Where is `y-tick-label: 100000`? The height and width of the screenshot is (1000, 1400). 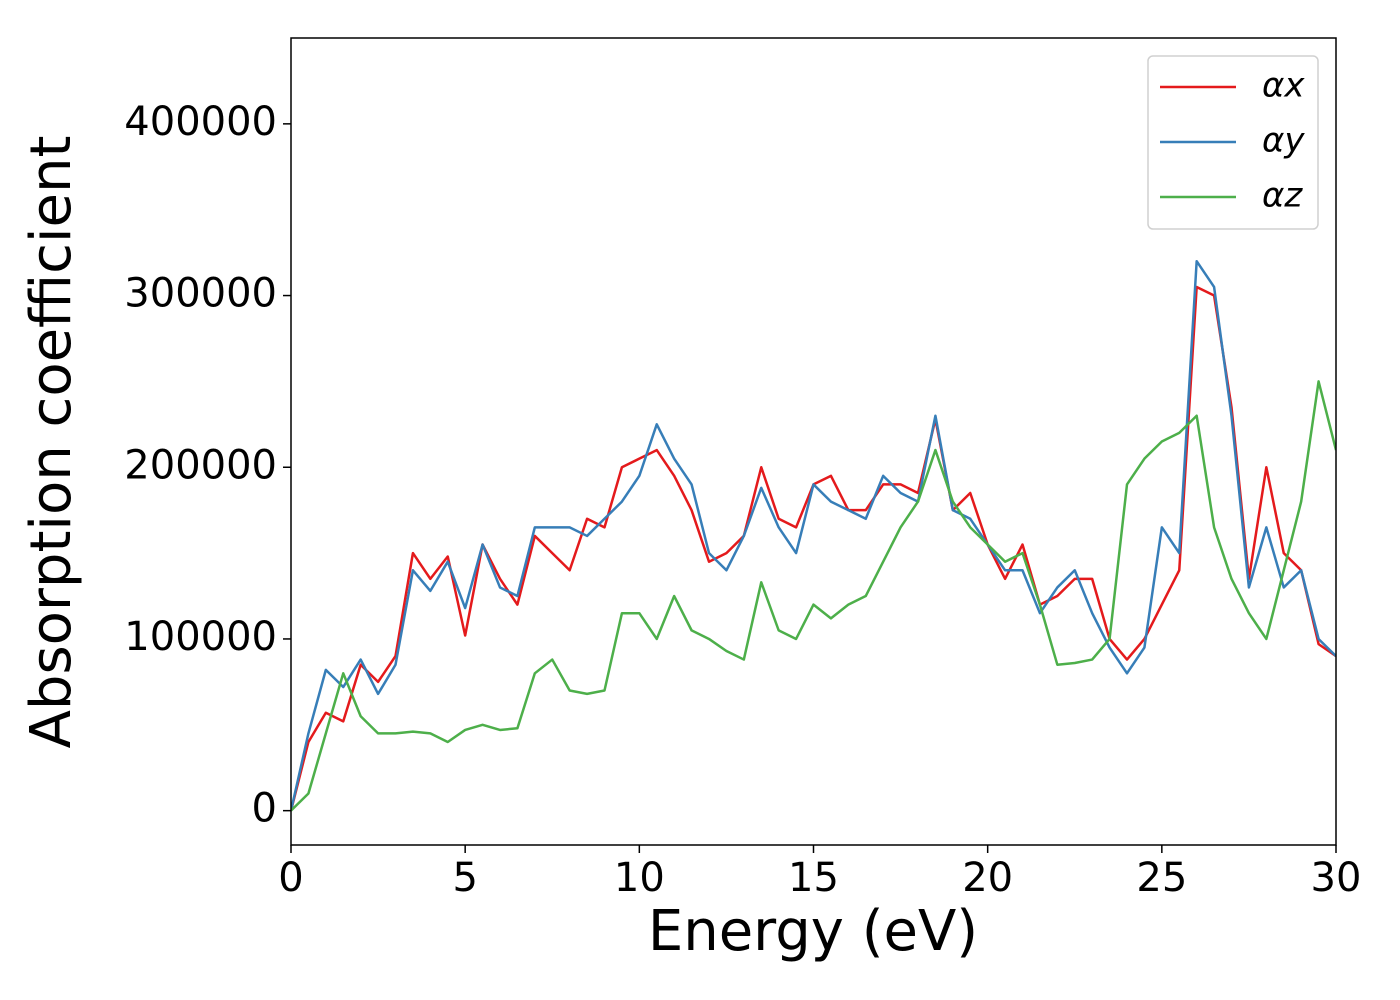
y-tick-label: 100000 is located at coordinates (200, 637).